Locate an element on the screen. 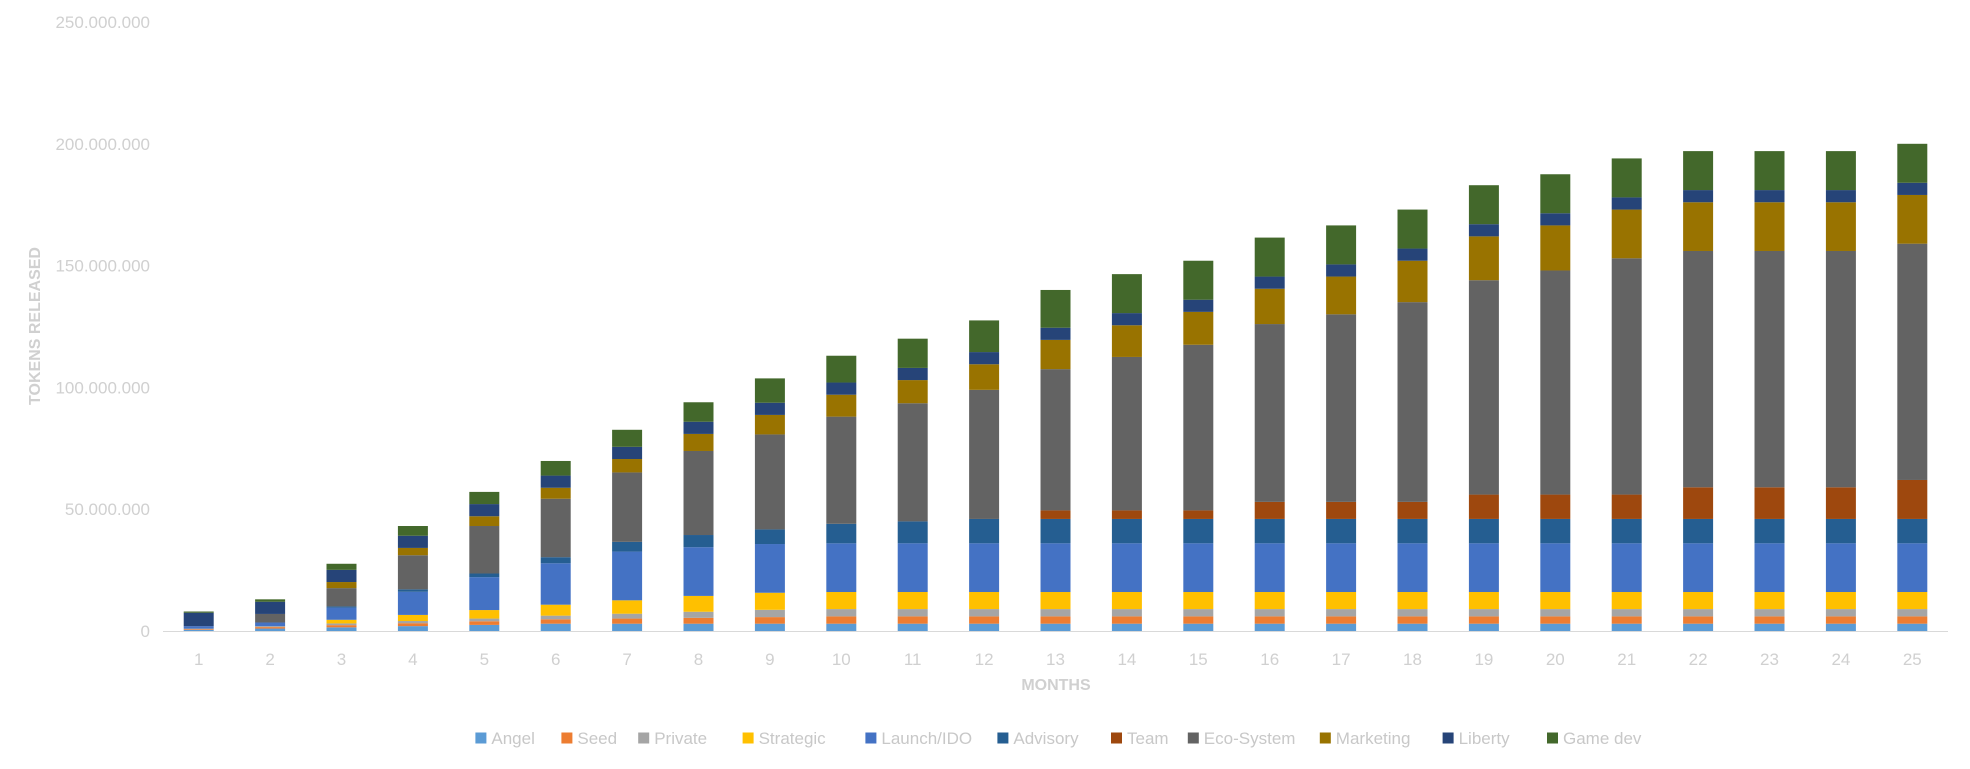  x-tick-label: 8 is located at coordinates (698, 659).